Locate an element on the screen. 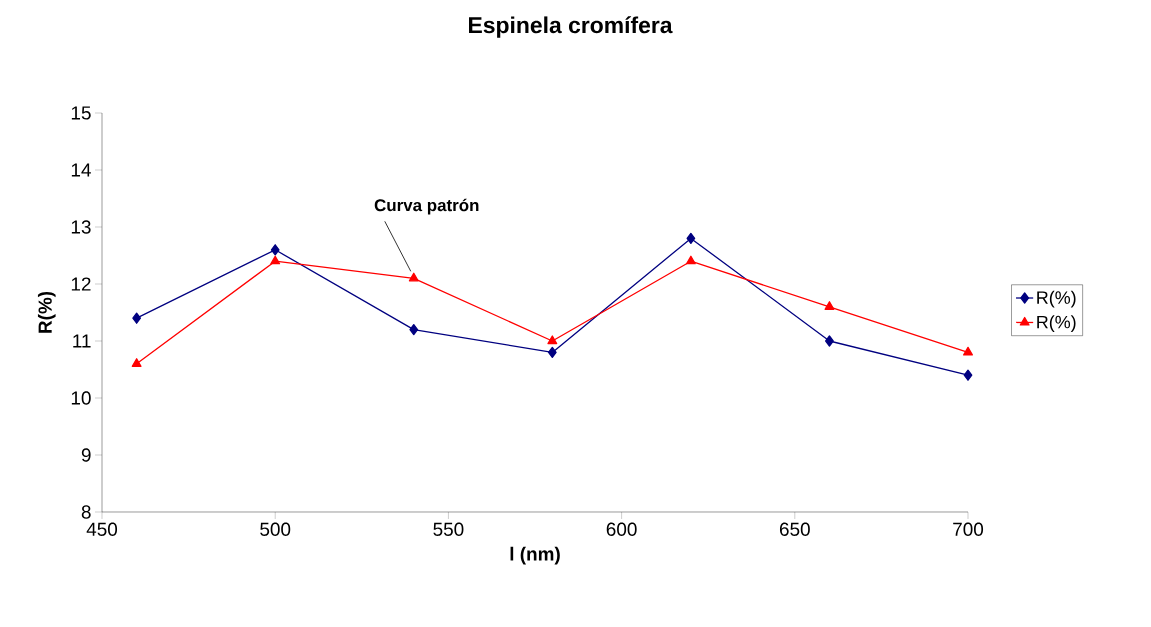  y-tick-label: 8 is located at coordinates (86, 512).